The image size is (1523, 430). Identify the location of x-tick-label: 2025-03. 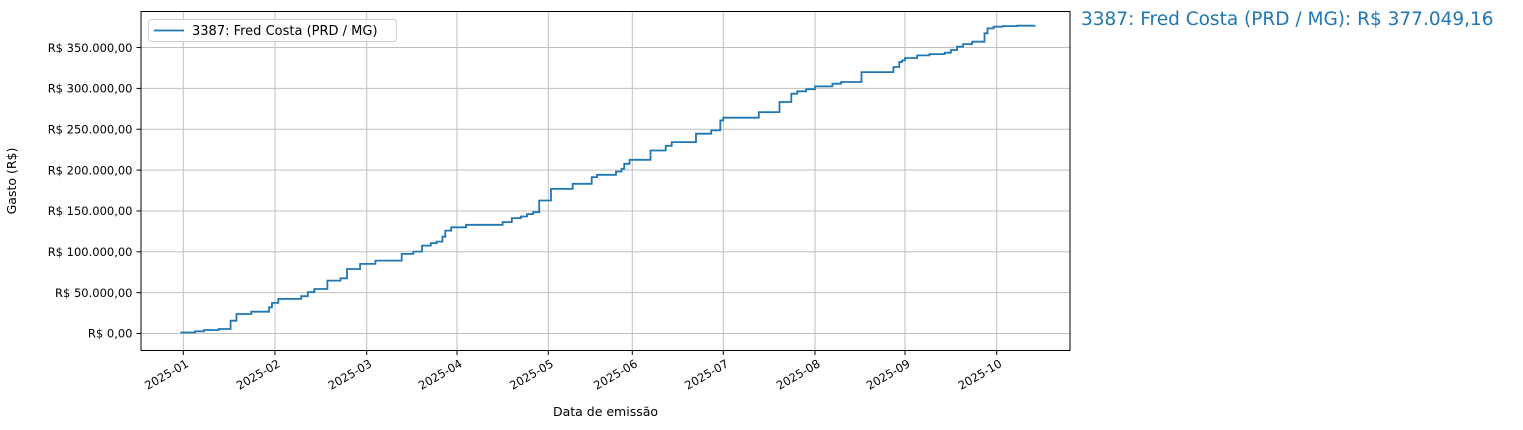
(350, 374).